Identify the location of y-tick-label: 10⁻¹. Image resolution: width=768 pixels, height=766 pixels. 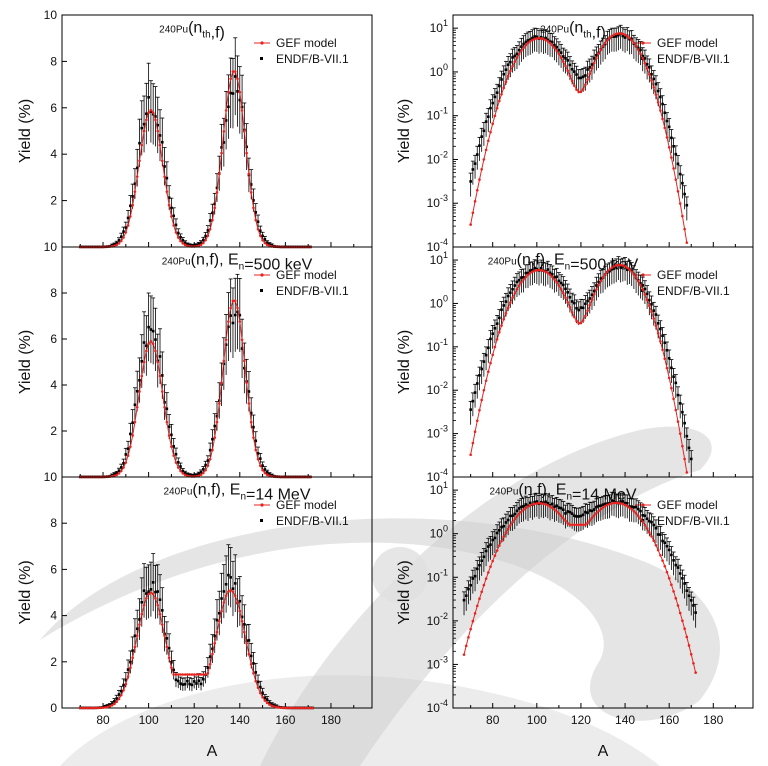
(437, 345).